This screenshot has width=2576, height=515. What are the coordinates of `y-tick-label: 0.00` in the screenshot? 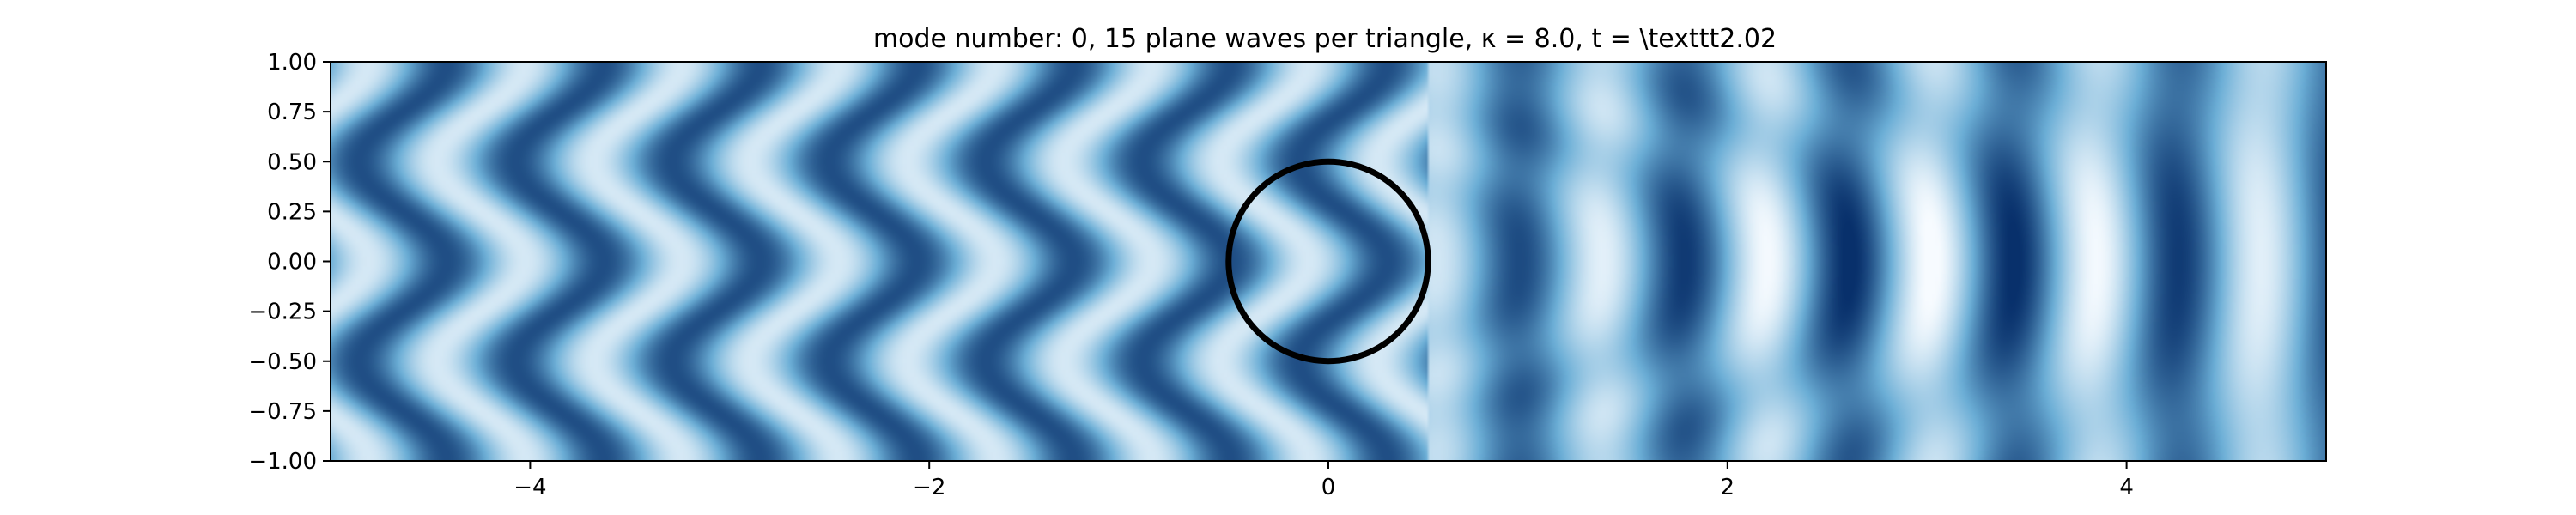 It's located at (292, 263).